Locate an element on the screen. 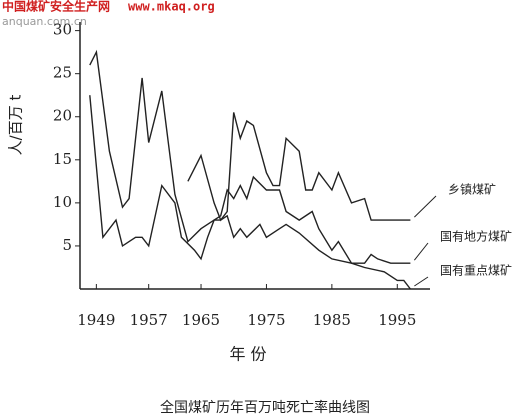  x-tick-label: 1949 is located at coordinates (96, 320).